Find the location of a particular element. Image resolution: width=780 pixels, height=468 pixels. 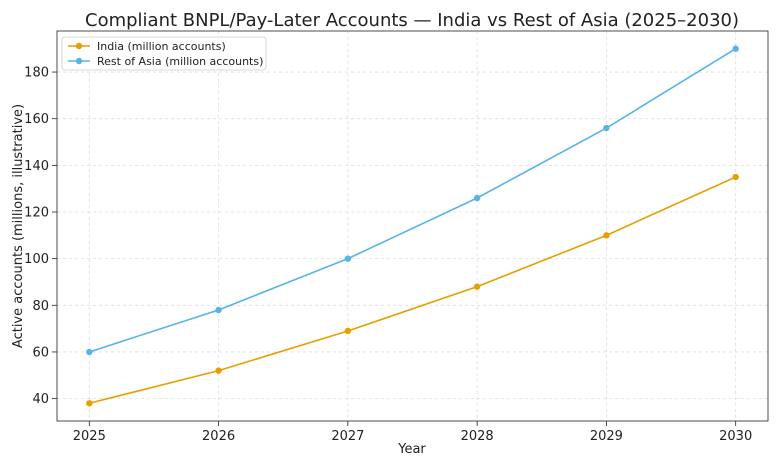

y-tick-label: 80 is located at coordinates (40, 306).